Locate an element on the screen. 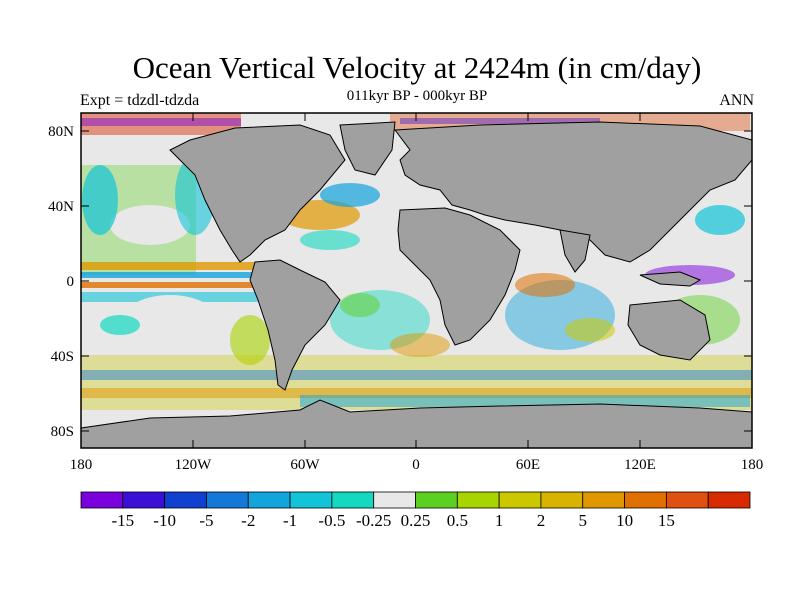 The height and width of the screenshot is (600, 800). colorbar-label: 0.5 is located at coordinates (457, 520).